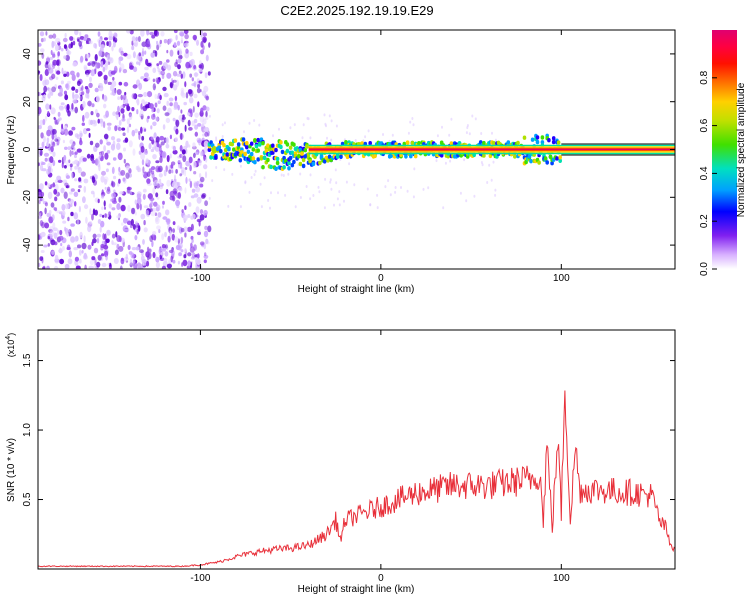  What do you see at coordinates (27, 360) in the screenshot?
I see `snr-y-tick-label: 1.5` at bounding box center [27, 360].